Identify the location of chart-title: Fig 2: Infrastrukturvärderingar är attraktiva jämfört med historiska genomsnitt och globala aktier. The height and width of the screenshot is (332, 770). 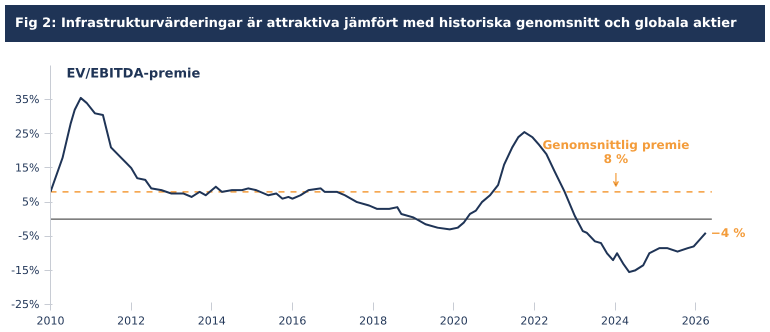
(375, 24).